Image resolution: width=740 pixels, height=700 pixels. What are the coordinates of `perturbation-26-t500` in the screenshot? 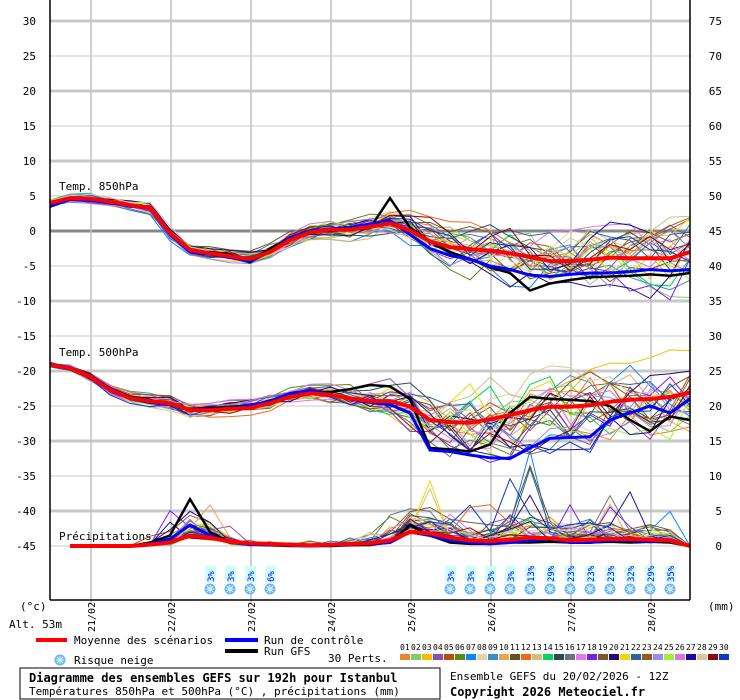 It's located at (370, 399).